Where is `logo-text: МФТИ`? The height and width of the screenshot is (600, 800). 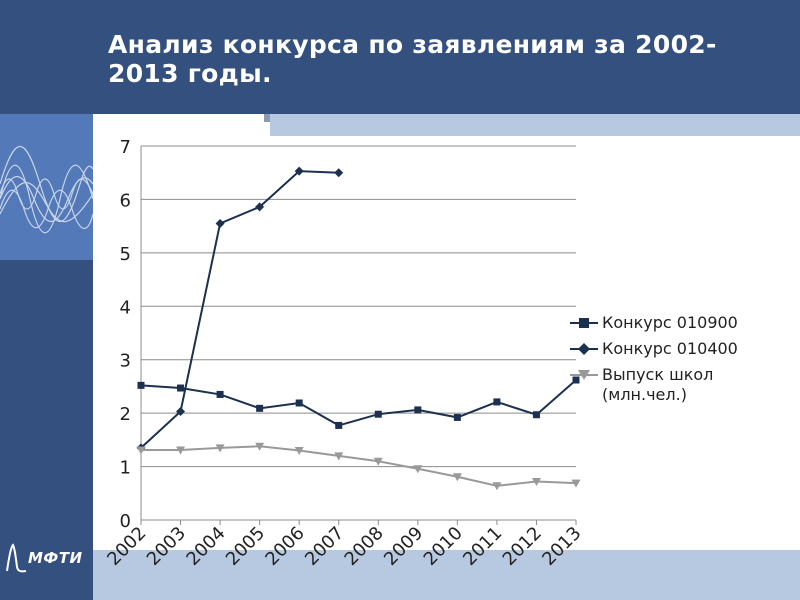 logo-text: МФТИ is located at coordinates (55, 558).